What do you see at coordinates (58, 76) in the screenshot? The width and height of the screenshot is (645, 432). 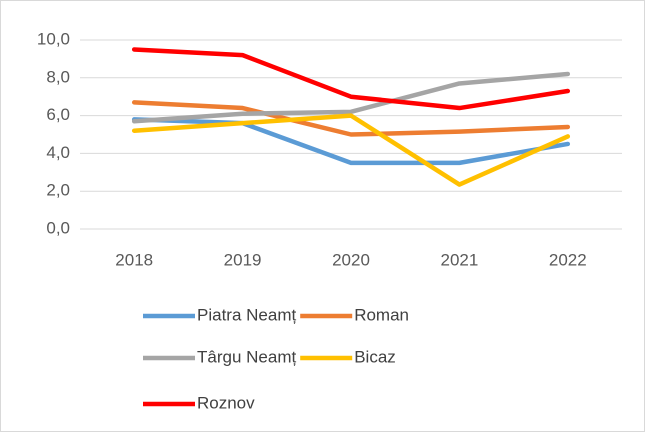 I see `y-tick-label: 8,0` at bounding box center [58, 76].